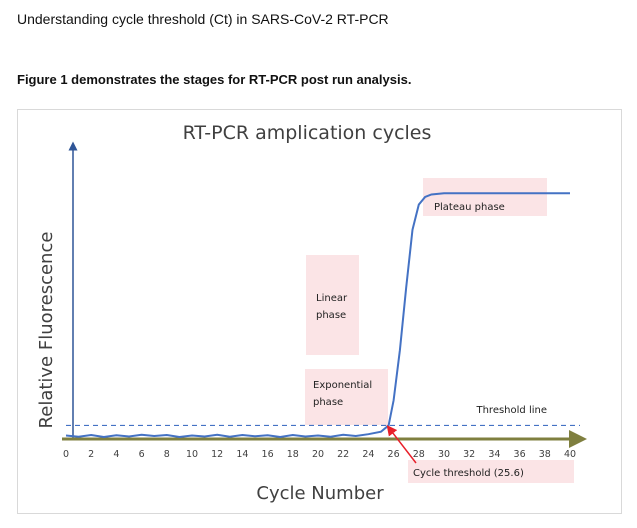  What do you see at coordinates (331, 315) in the screenshot?
I see `linear-phase-label-2: phase` at bounding box center [331, 315].